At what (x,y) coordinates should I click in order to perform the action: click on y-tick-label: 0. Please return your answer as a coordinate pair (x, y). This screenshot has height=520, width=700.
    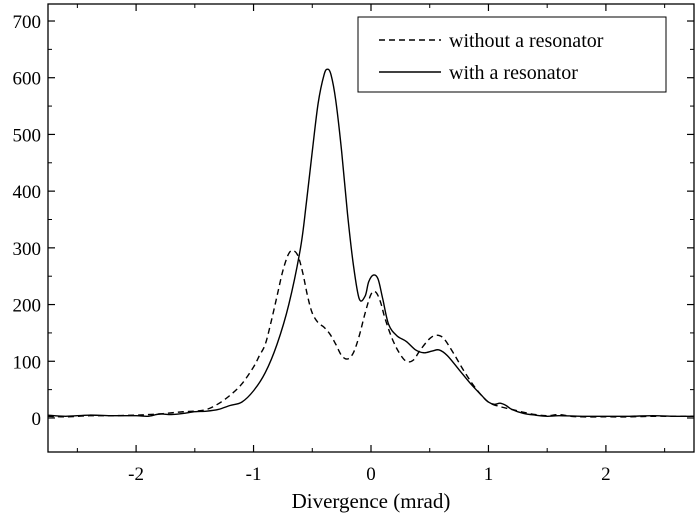
    Looking at the image, I should click on (37, 419).